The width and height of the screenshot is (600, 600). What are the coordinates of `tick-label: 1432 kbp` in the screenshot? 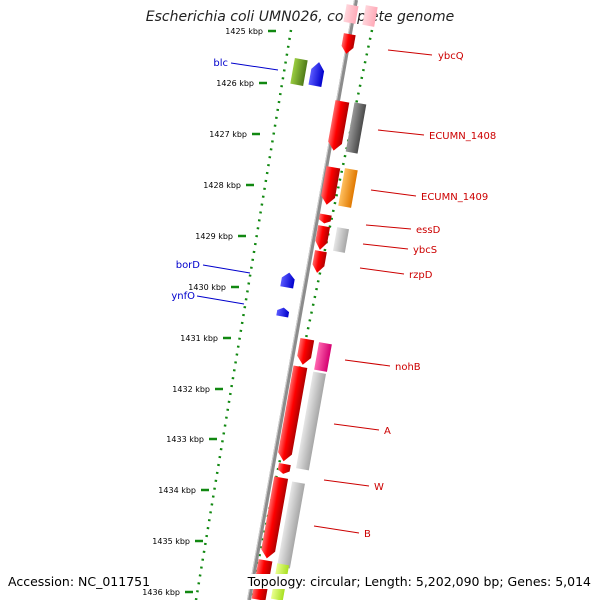 It's located at (191, 389).